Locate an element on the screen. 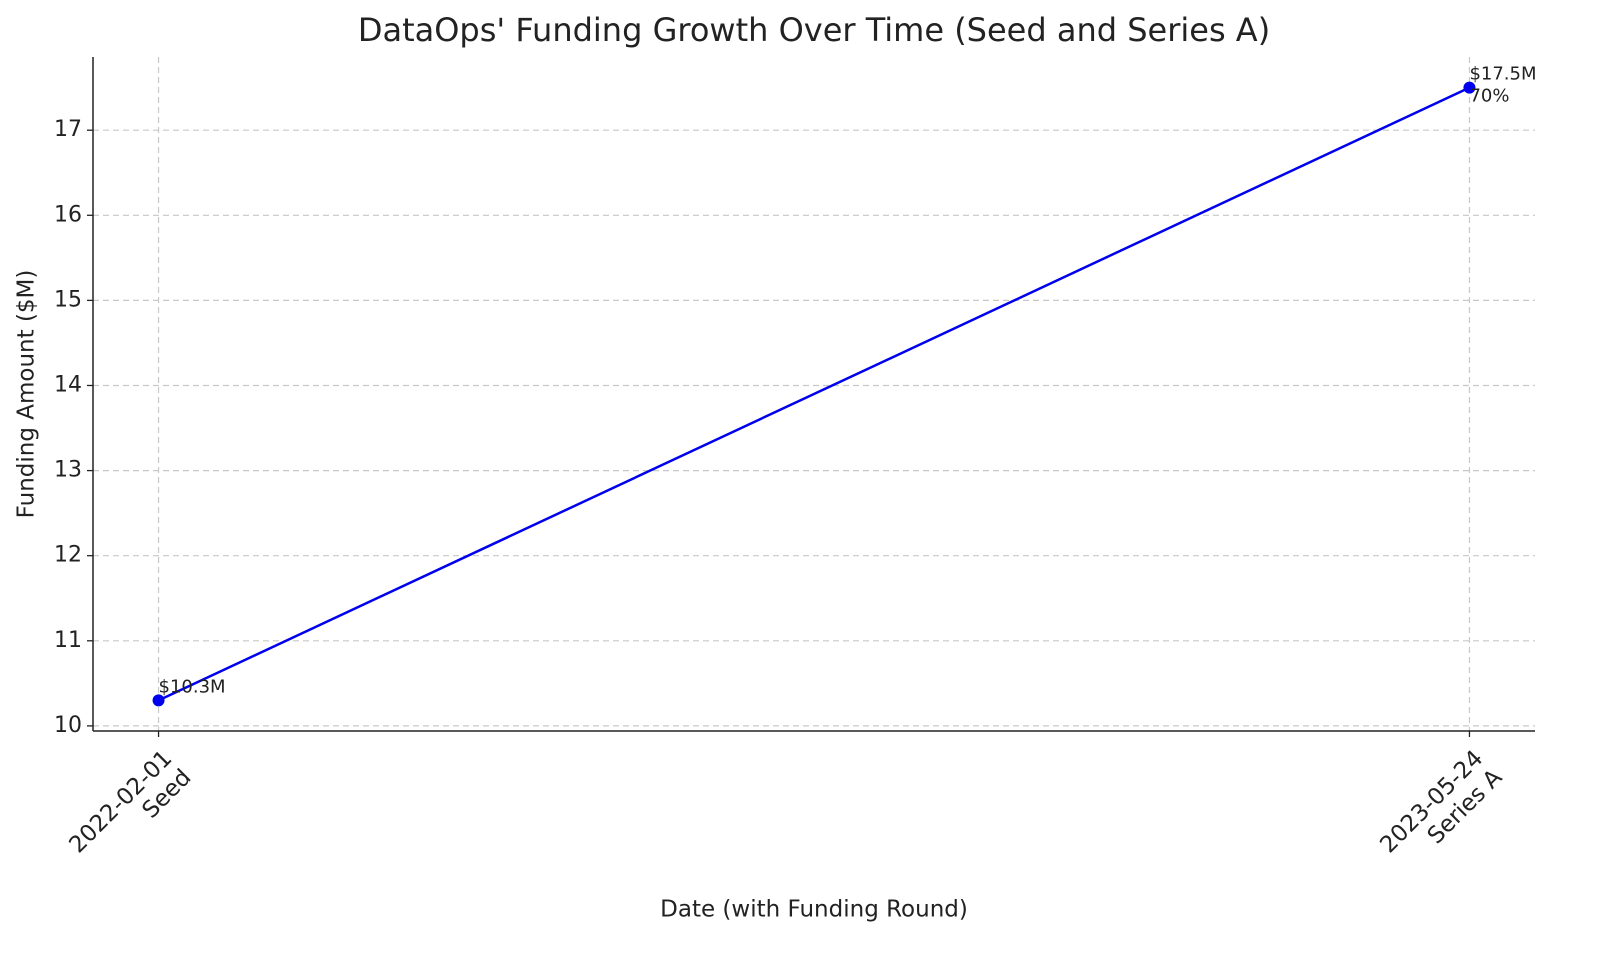 This screenshot has height=959, width=1600. y-tick-label: 12 is located at coordinates (68, 555).